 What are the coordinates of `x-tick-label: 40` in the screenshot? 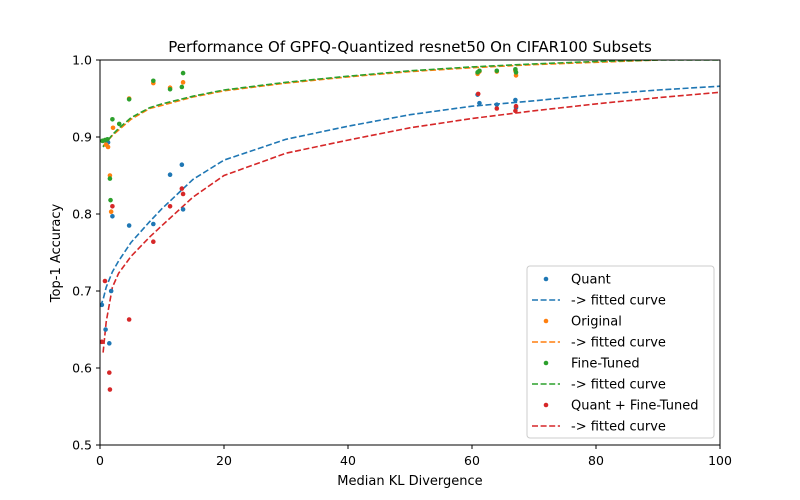 It's located at (348, 460).